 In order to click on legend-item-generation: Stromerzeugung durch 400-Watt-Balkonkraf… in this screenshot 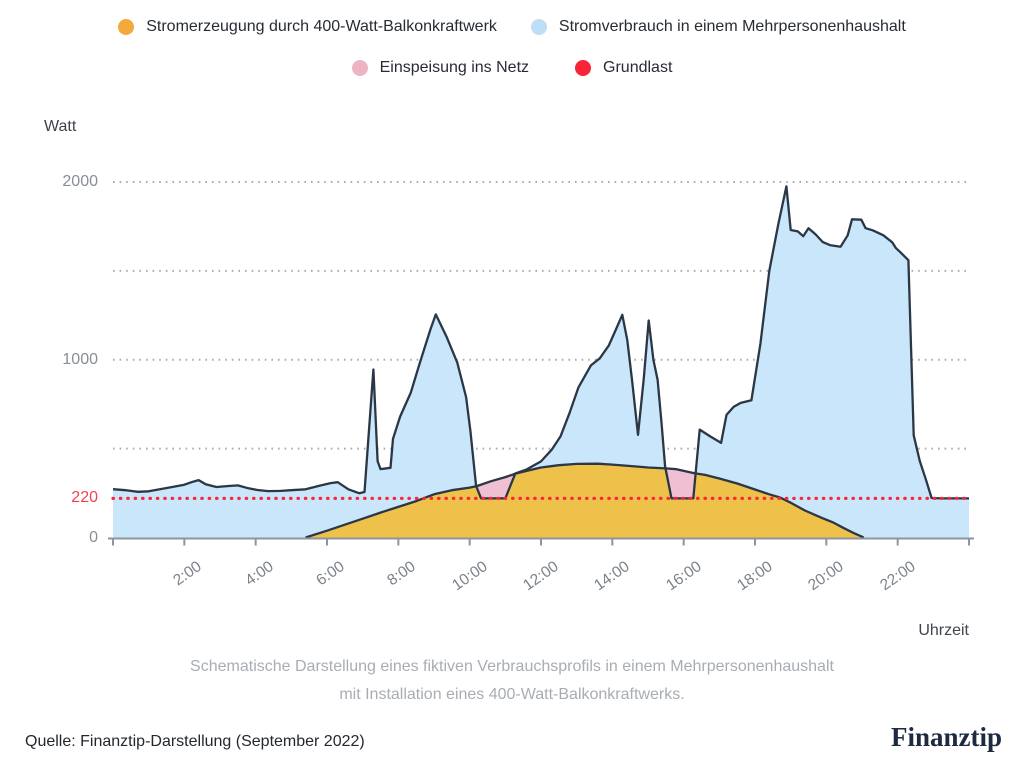, I will do `click(307, 27)`.